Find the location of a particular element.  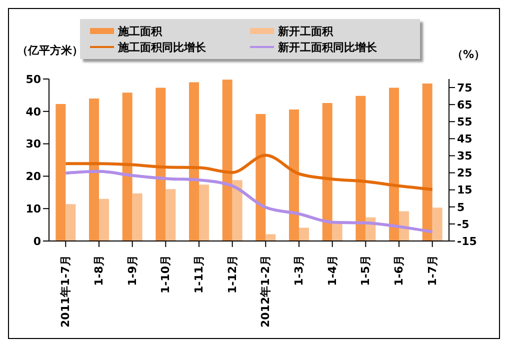

y2-tick-label: 15 is located at coordinates (464, 190).